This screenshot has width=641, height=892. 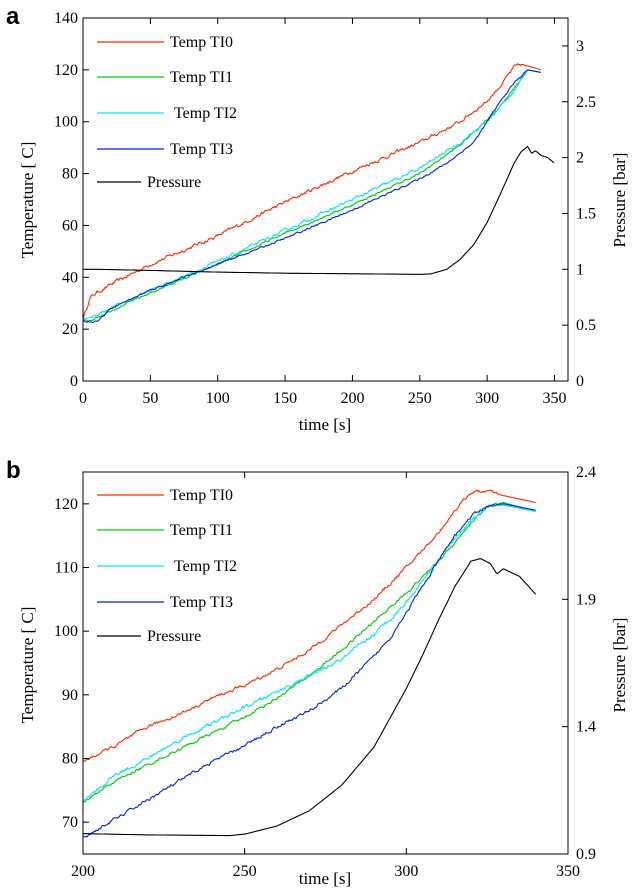 What do you see at coordinates (70, 695) in the screenshot?
I see `y-tick-label-b-90: 90` at bounding box center [70, 695].